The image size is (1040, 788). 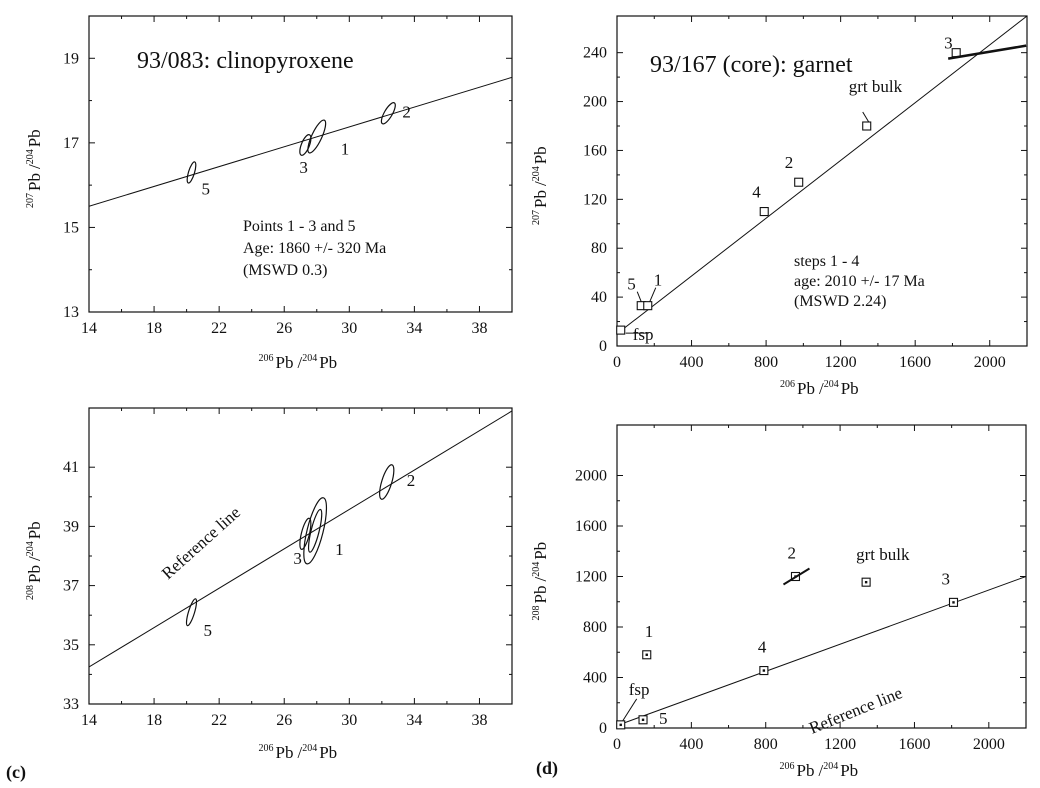 What do you see at coordinates (591, 577) in the screenshot?
I see `y-tick-label: 1200` at bounding box center [591, 577].